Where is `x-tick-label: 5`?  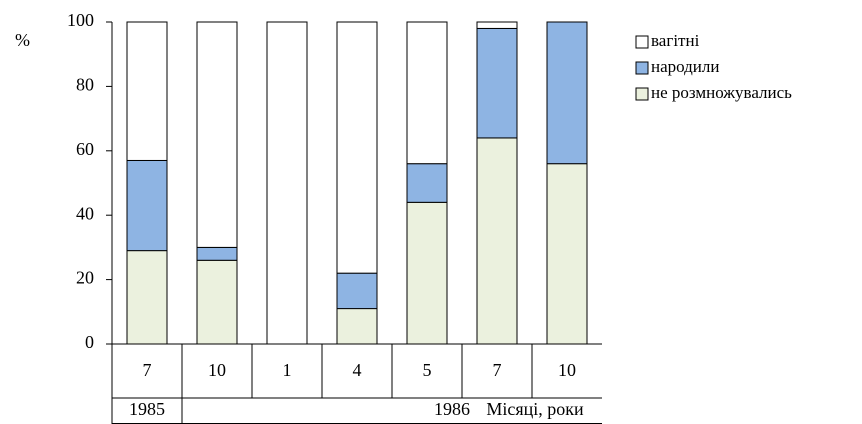 x-tick-label: 5 is located at coordinates (427, 370).